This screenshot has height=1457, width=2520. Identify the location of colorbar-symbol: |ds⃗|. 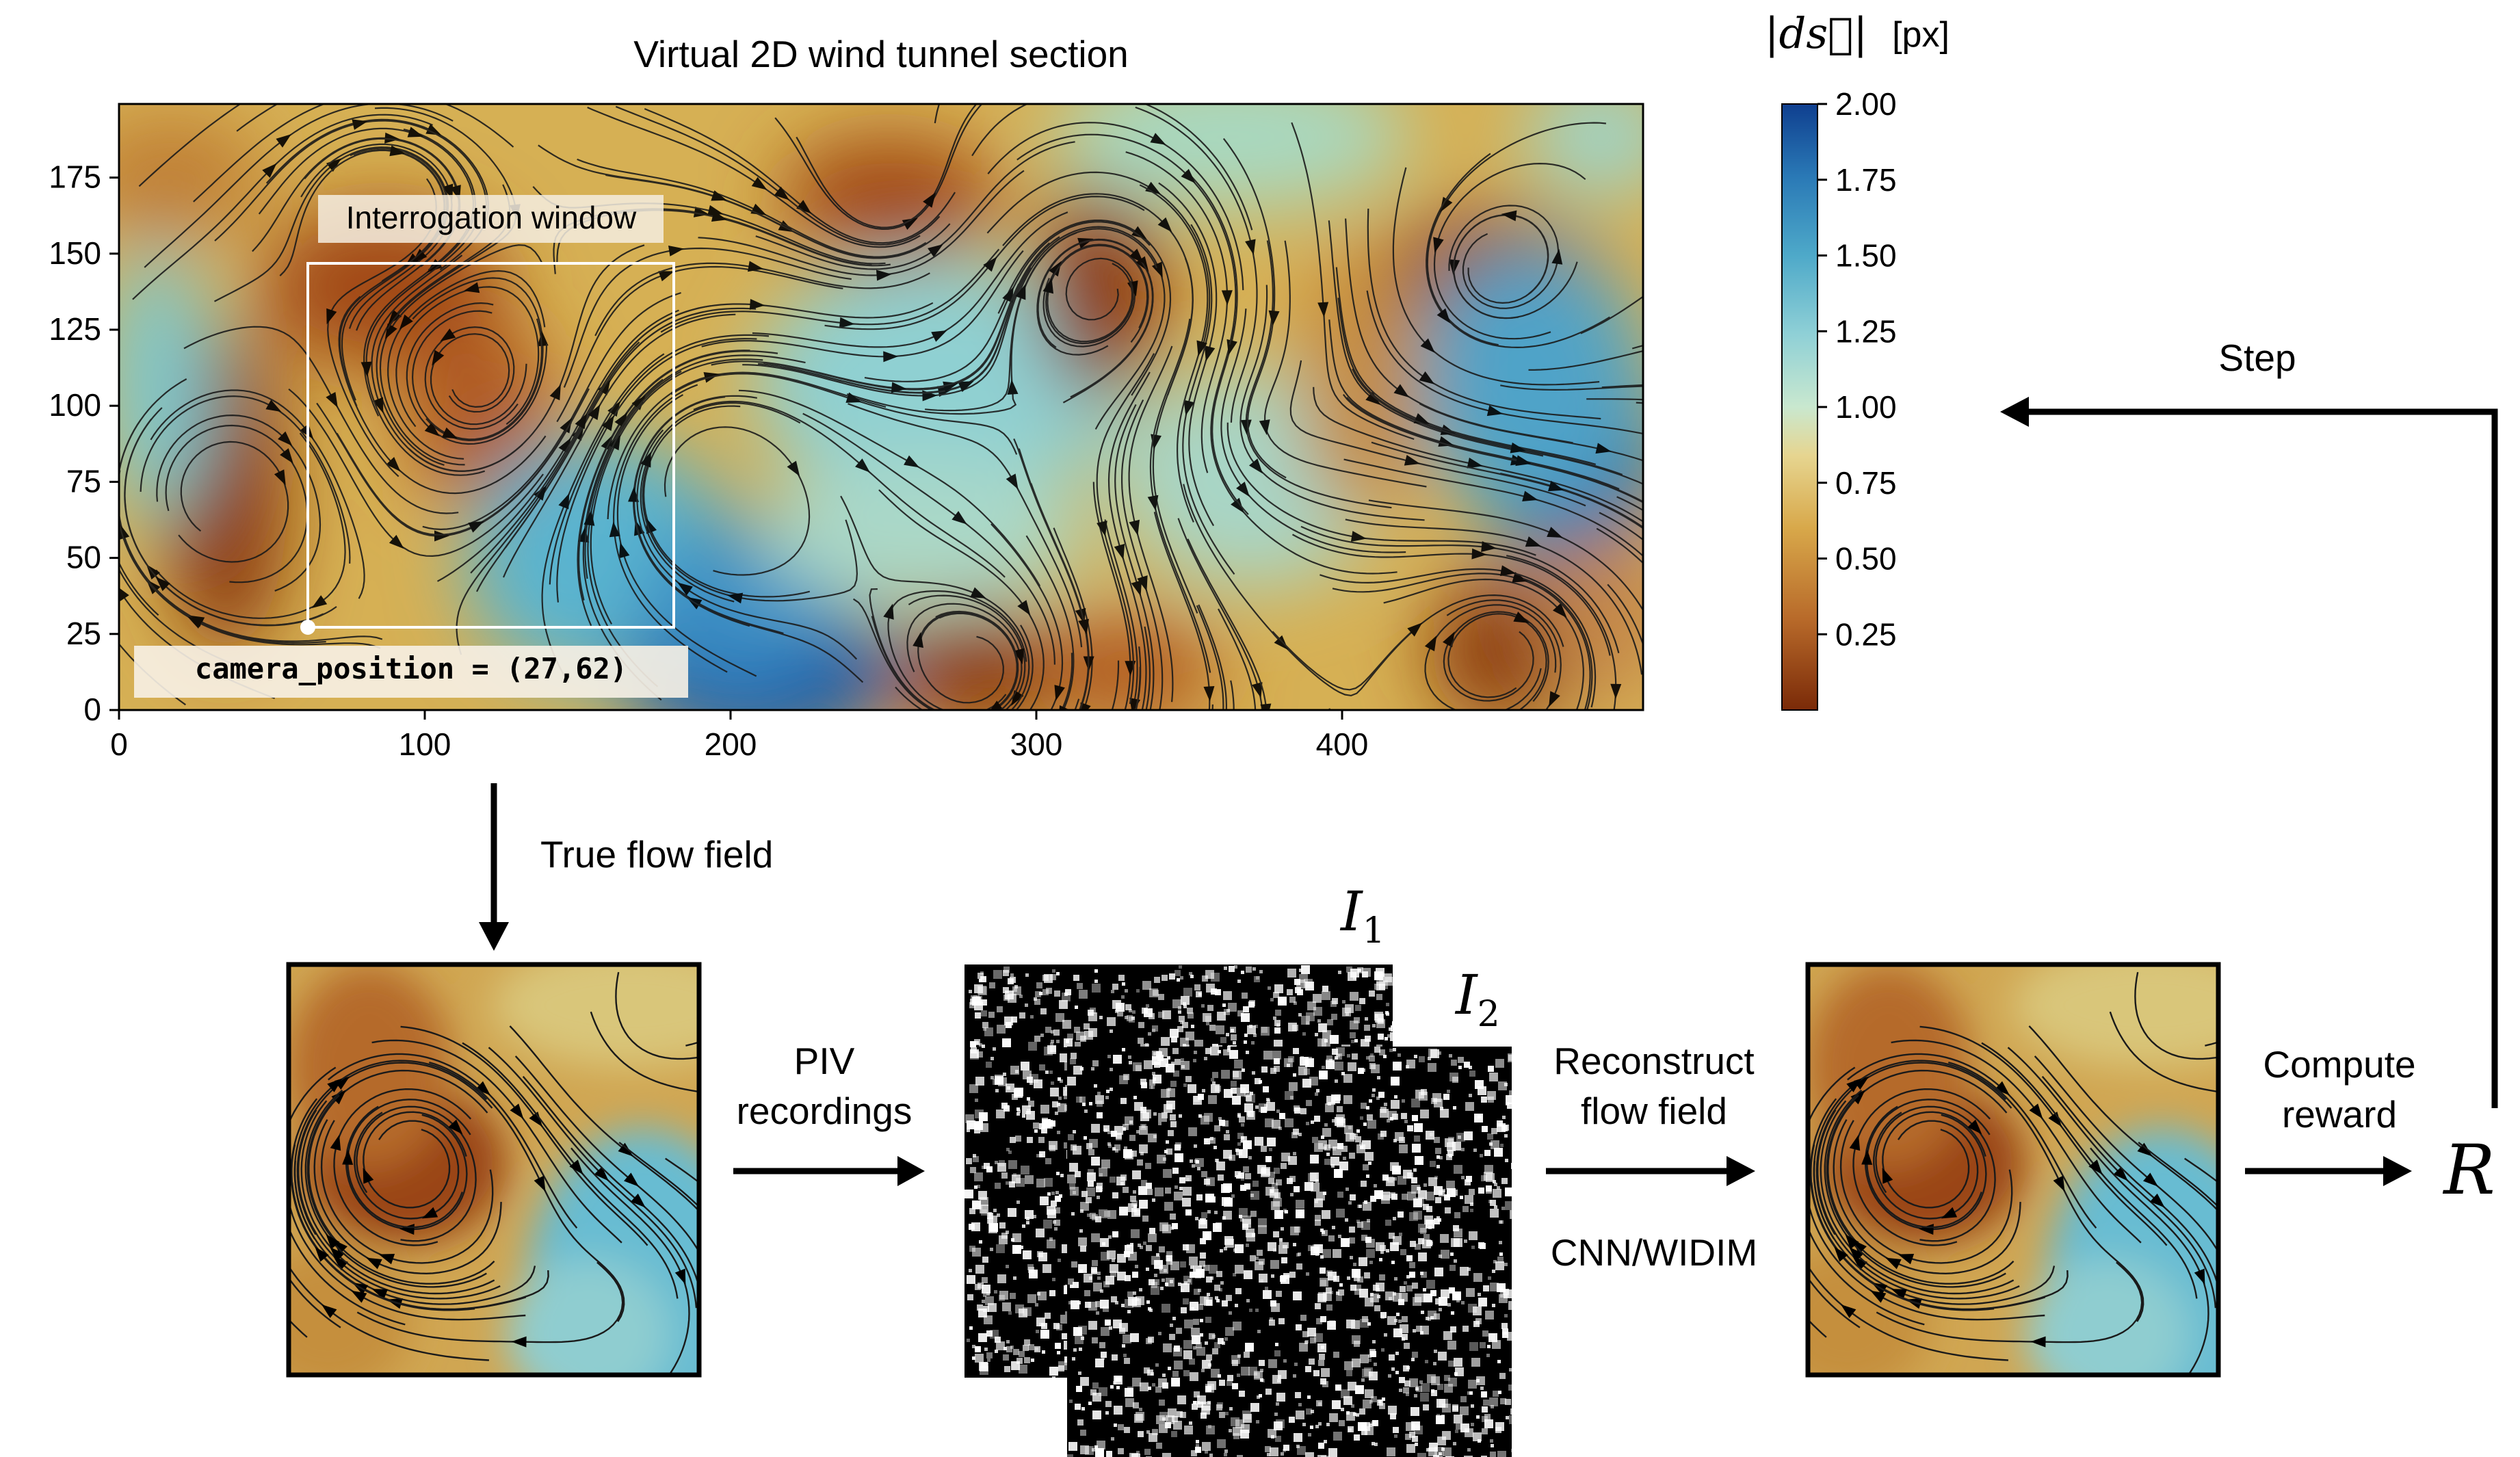
(1816, 33).